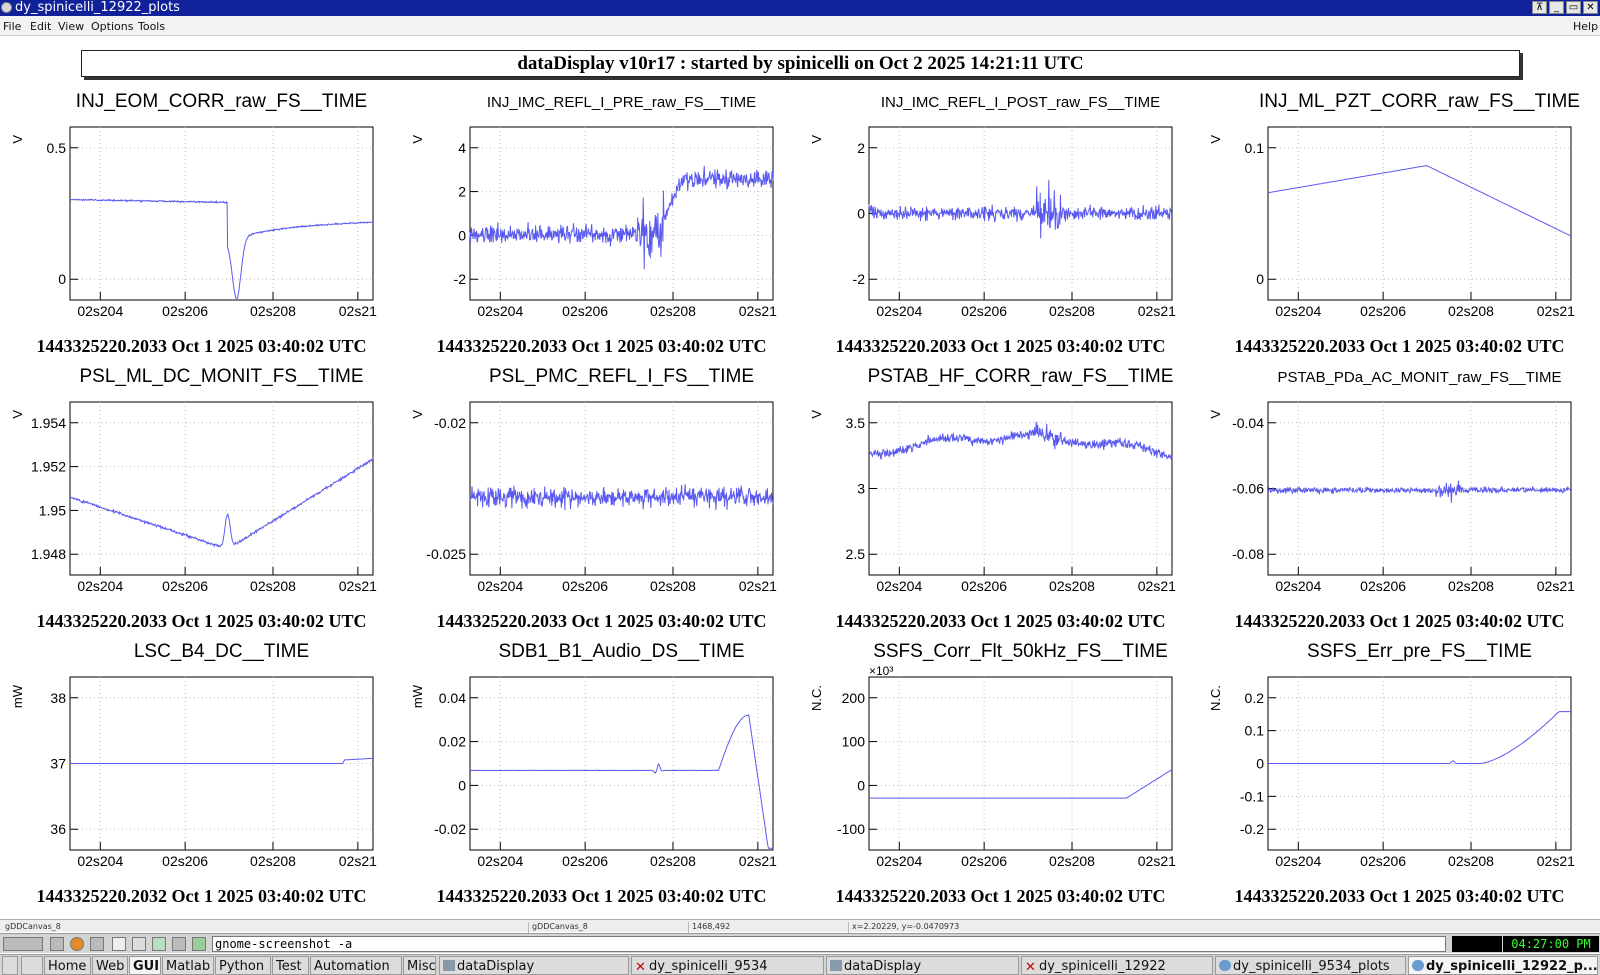 This screenshot has height=975, width=1600. Describe the element at coordinates (32, 965) in the screenshot. I see `workspace-icon` at that location.